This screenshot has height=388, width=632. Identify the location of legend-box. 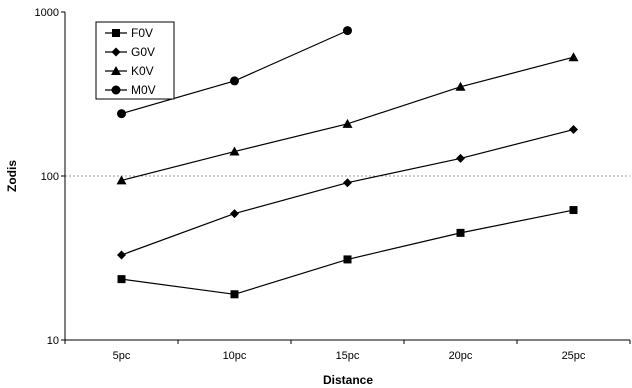
(135, 60).